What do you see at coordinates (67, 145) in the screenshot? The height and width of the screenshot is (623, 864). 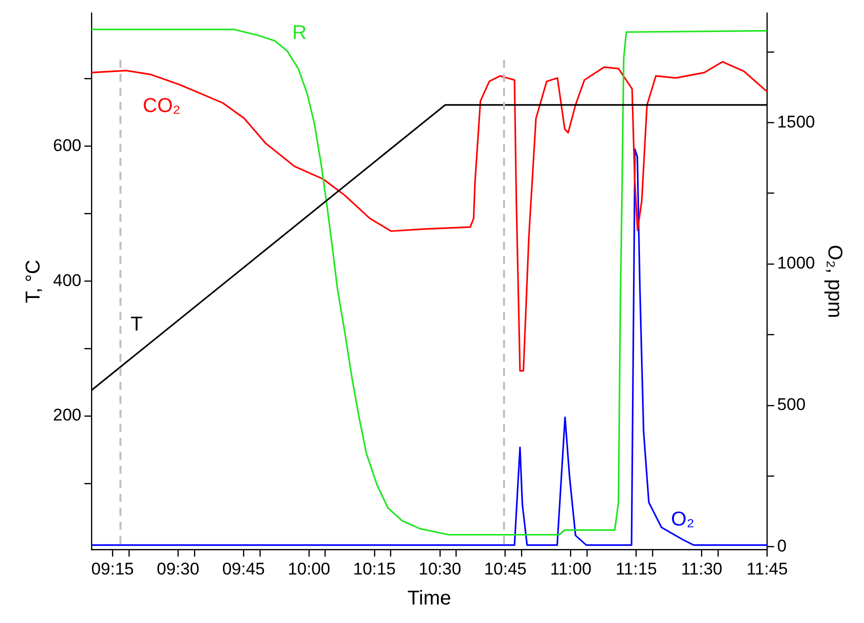 I see `y-tick-label: 600` at bounding box center [67, 145].